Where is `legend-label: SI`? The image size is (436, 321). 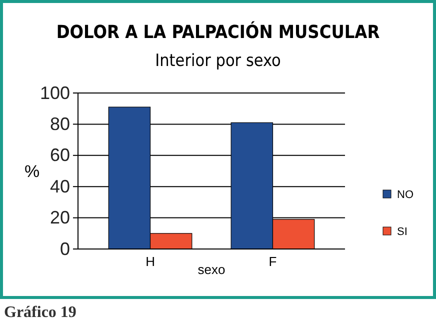 legend-label: SI is located at coordinates (402, 232).